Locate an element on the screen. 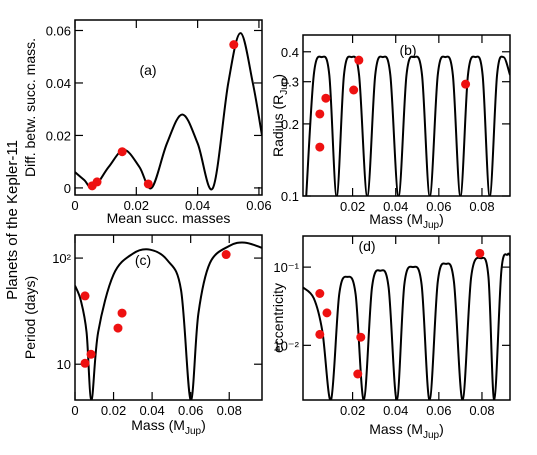 This screenshot has height=455, width=537. x-axis-label: Mean succ. masses is located at coordinates (169, 218).